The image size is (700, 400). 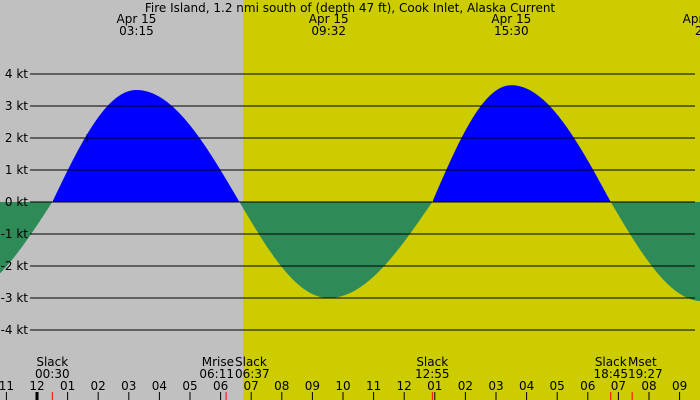 What do you see at coordinates (645, 374) in the screenshot?
I see `event-time: 19:27` at bounding box center [645, 374].